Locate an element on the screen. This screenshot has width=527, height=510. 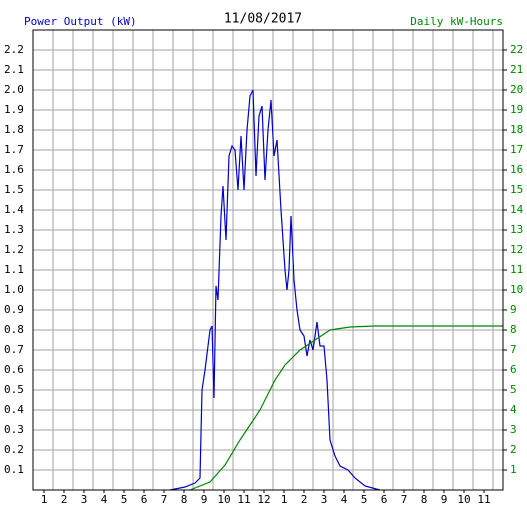
y-tick-label: 1.2 is located at coordinates (14, 249).